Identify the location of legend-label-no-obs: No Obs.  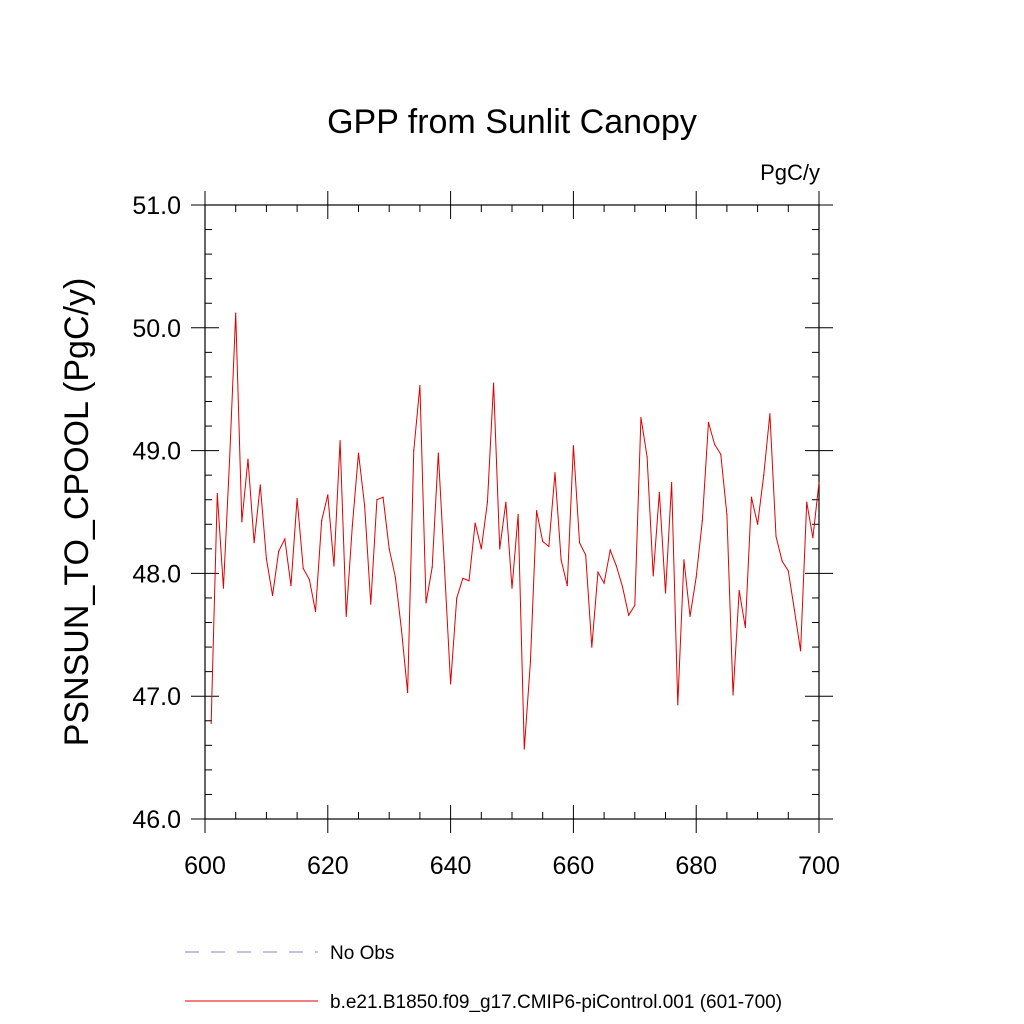
(362, 953).